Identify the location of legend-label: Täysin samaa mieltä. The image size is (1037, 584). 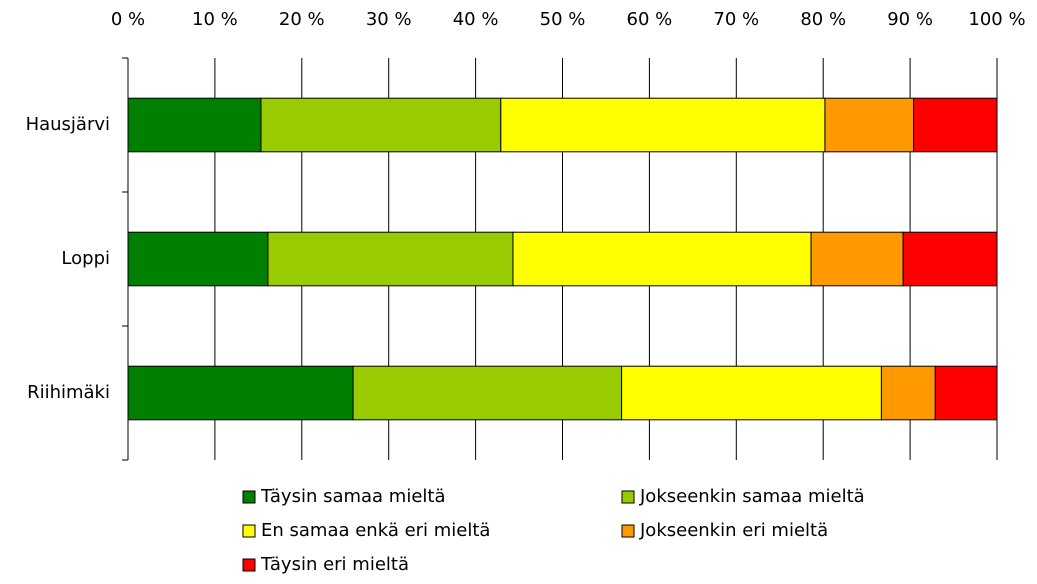
(353, 496).